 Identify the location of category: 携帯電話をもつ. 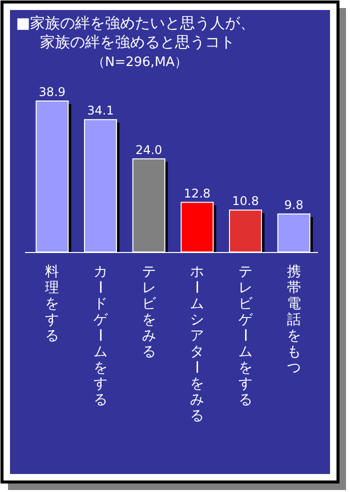
(293, 320).